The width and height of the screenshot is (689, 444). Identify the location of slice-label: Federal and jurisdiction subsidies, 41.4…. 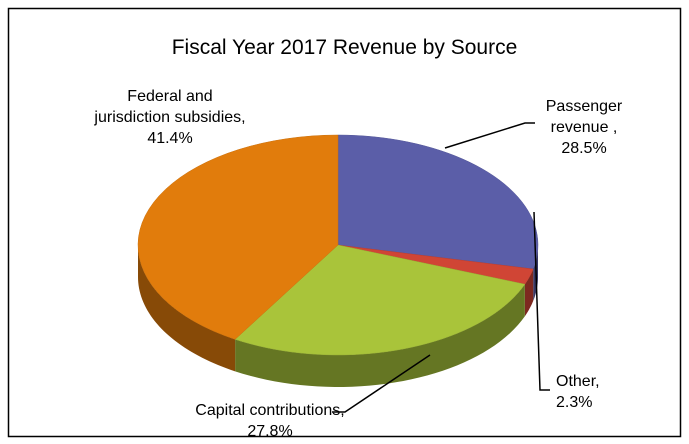
(170, 117).